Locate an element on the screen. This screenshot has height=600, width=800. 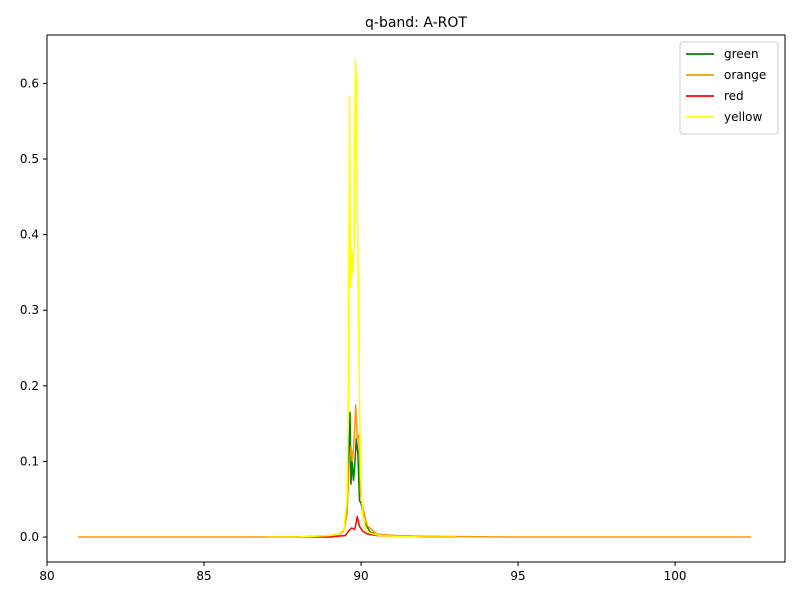
y-tick-label: 0.0 is located at coordinates (29, 537).